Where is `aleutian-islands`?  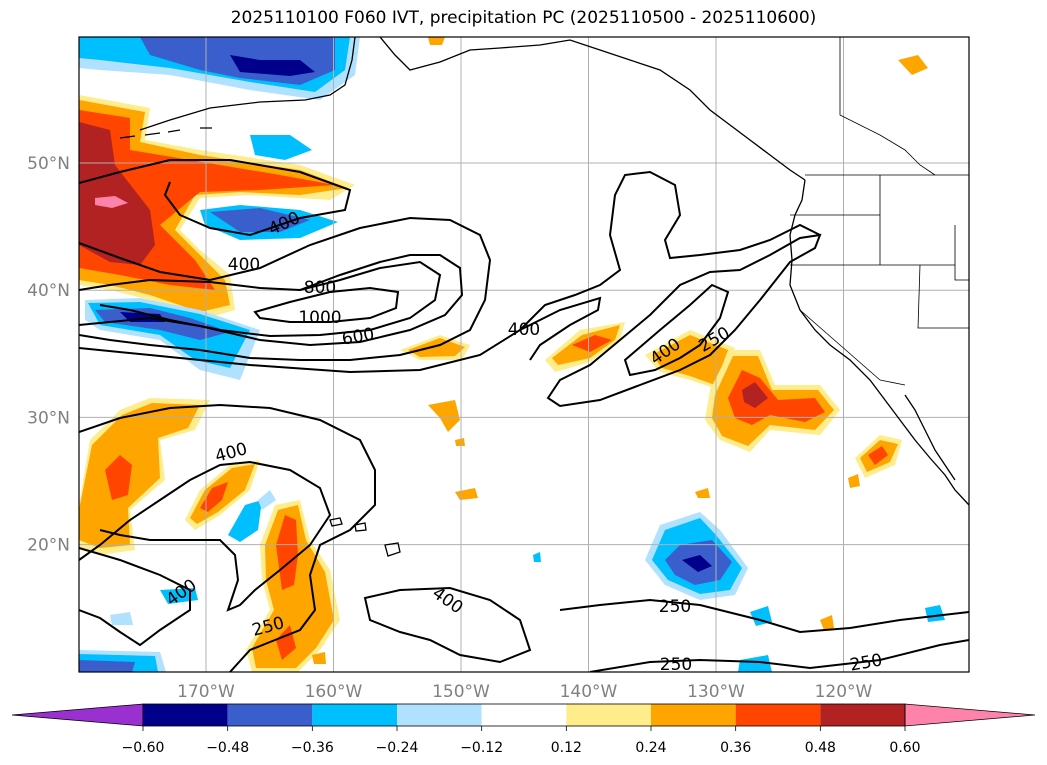
aleutian-islands is located at coordinates (165, 133).